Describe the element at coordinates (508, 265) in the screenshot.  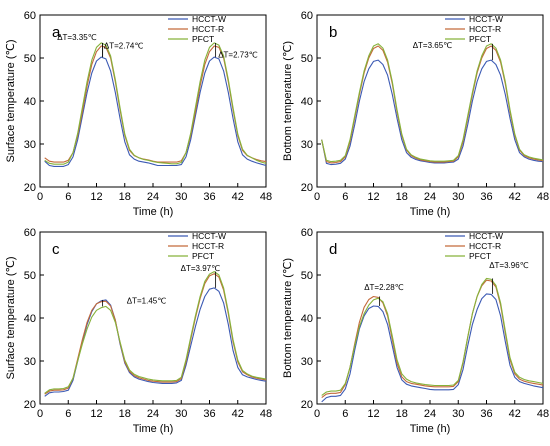
I see `delta-t-annotation: ΔT=3.96℃` at that location.